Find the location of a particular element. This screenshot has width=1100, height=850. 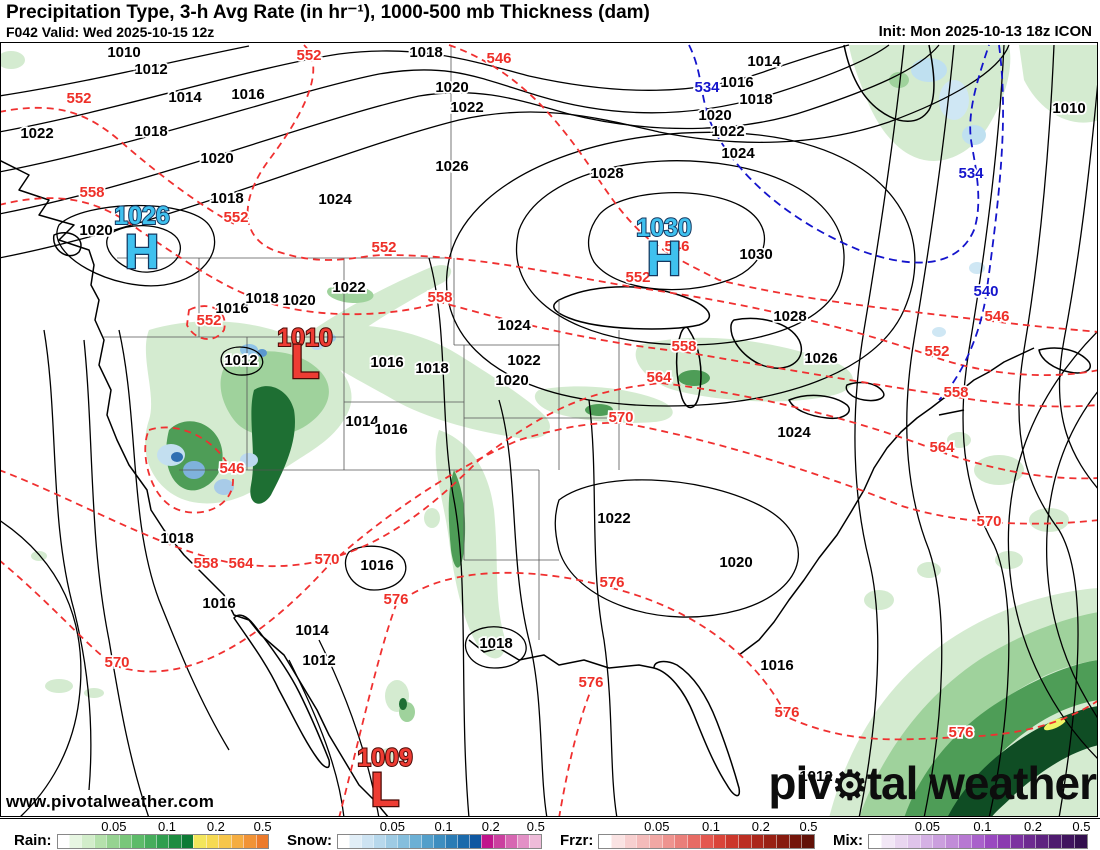

legend-group-mix: Mix: 0.05 0.1 0.2 0.5 is located at coordinates (959, 834).